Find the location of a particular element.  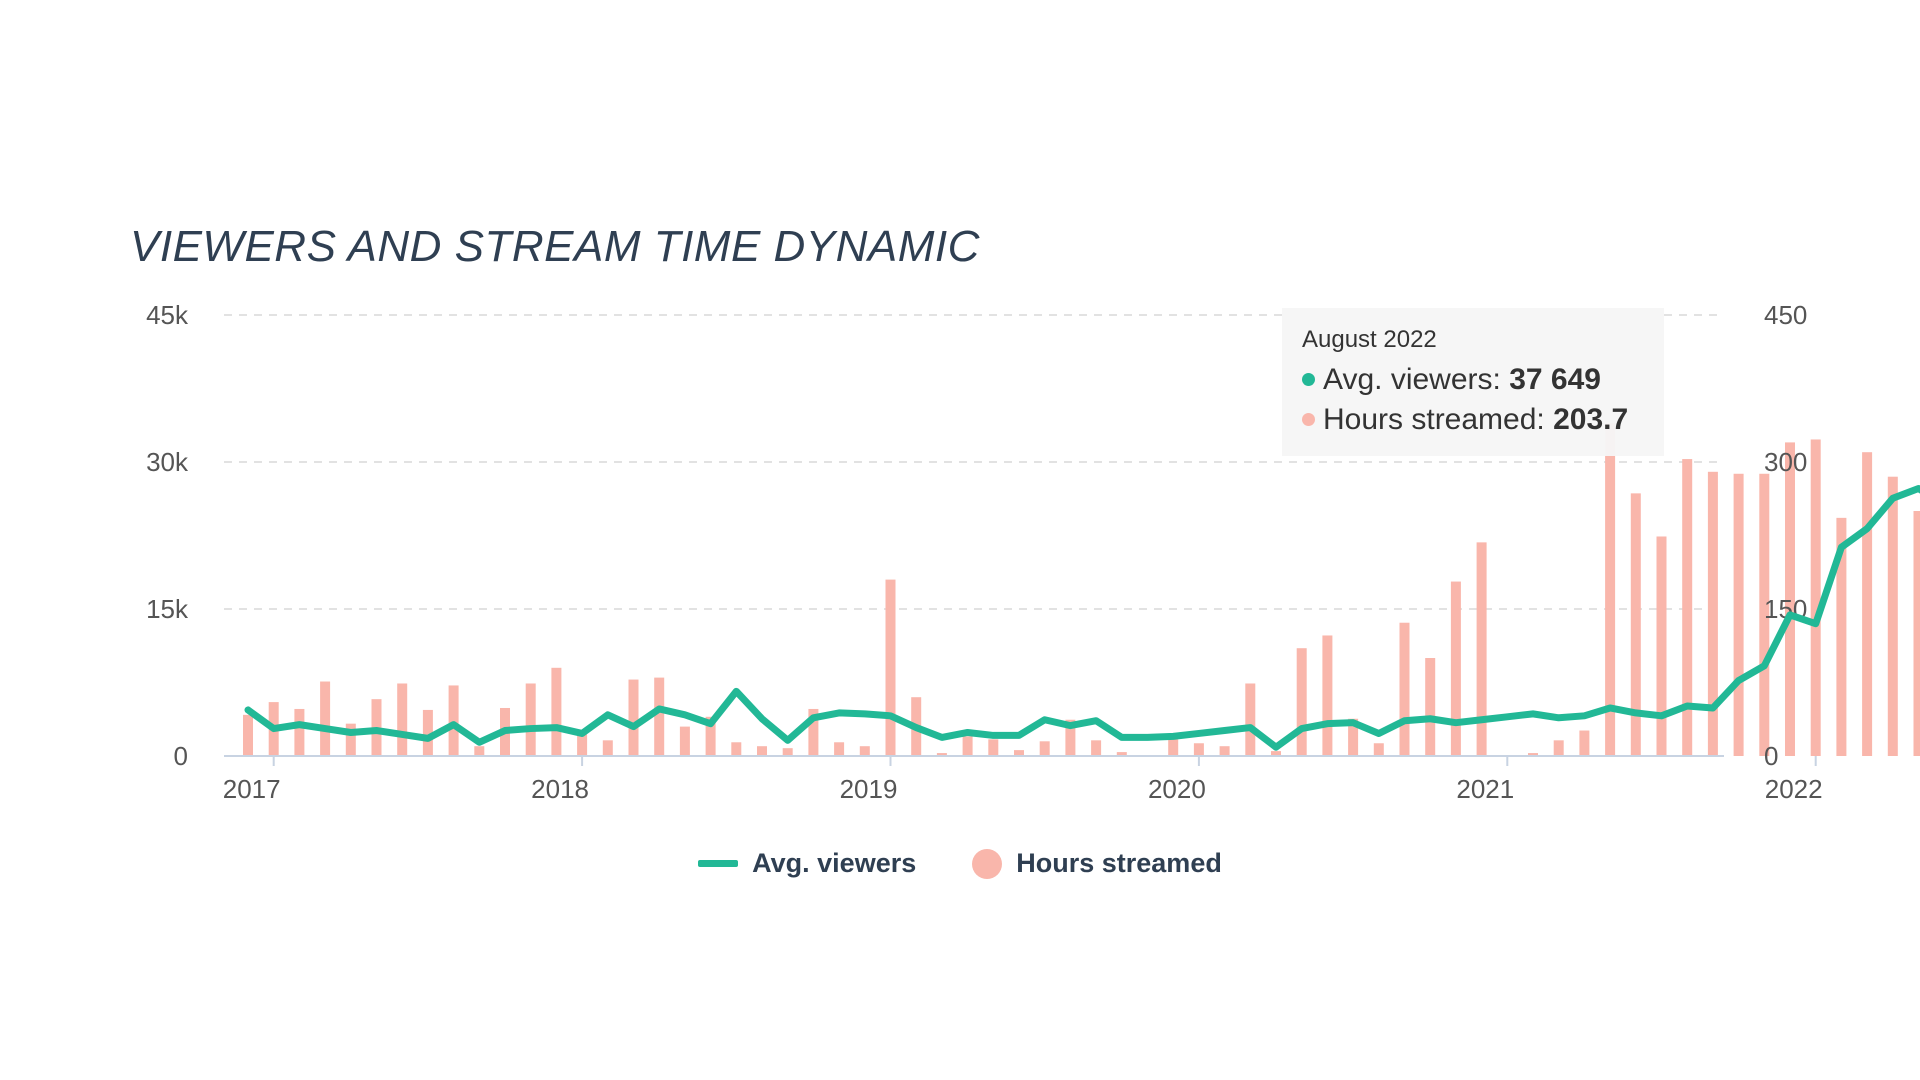

x-axis-tick-label: 2019 is located at coordinates (869, 789).